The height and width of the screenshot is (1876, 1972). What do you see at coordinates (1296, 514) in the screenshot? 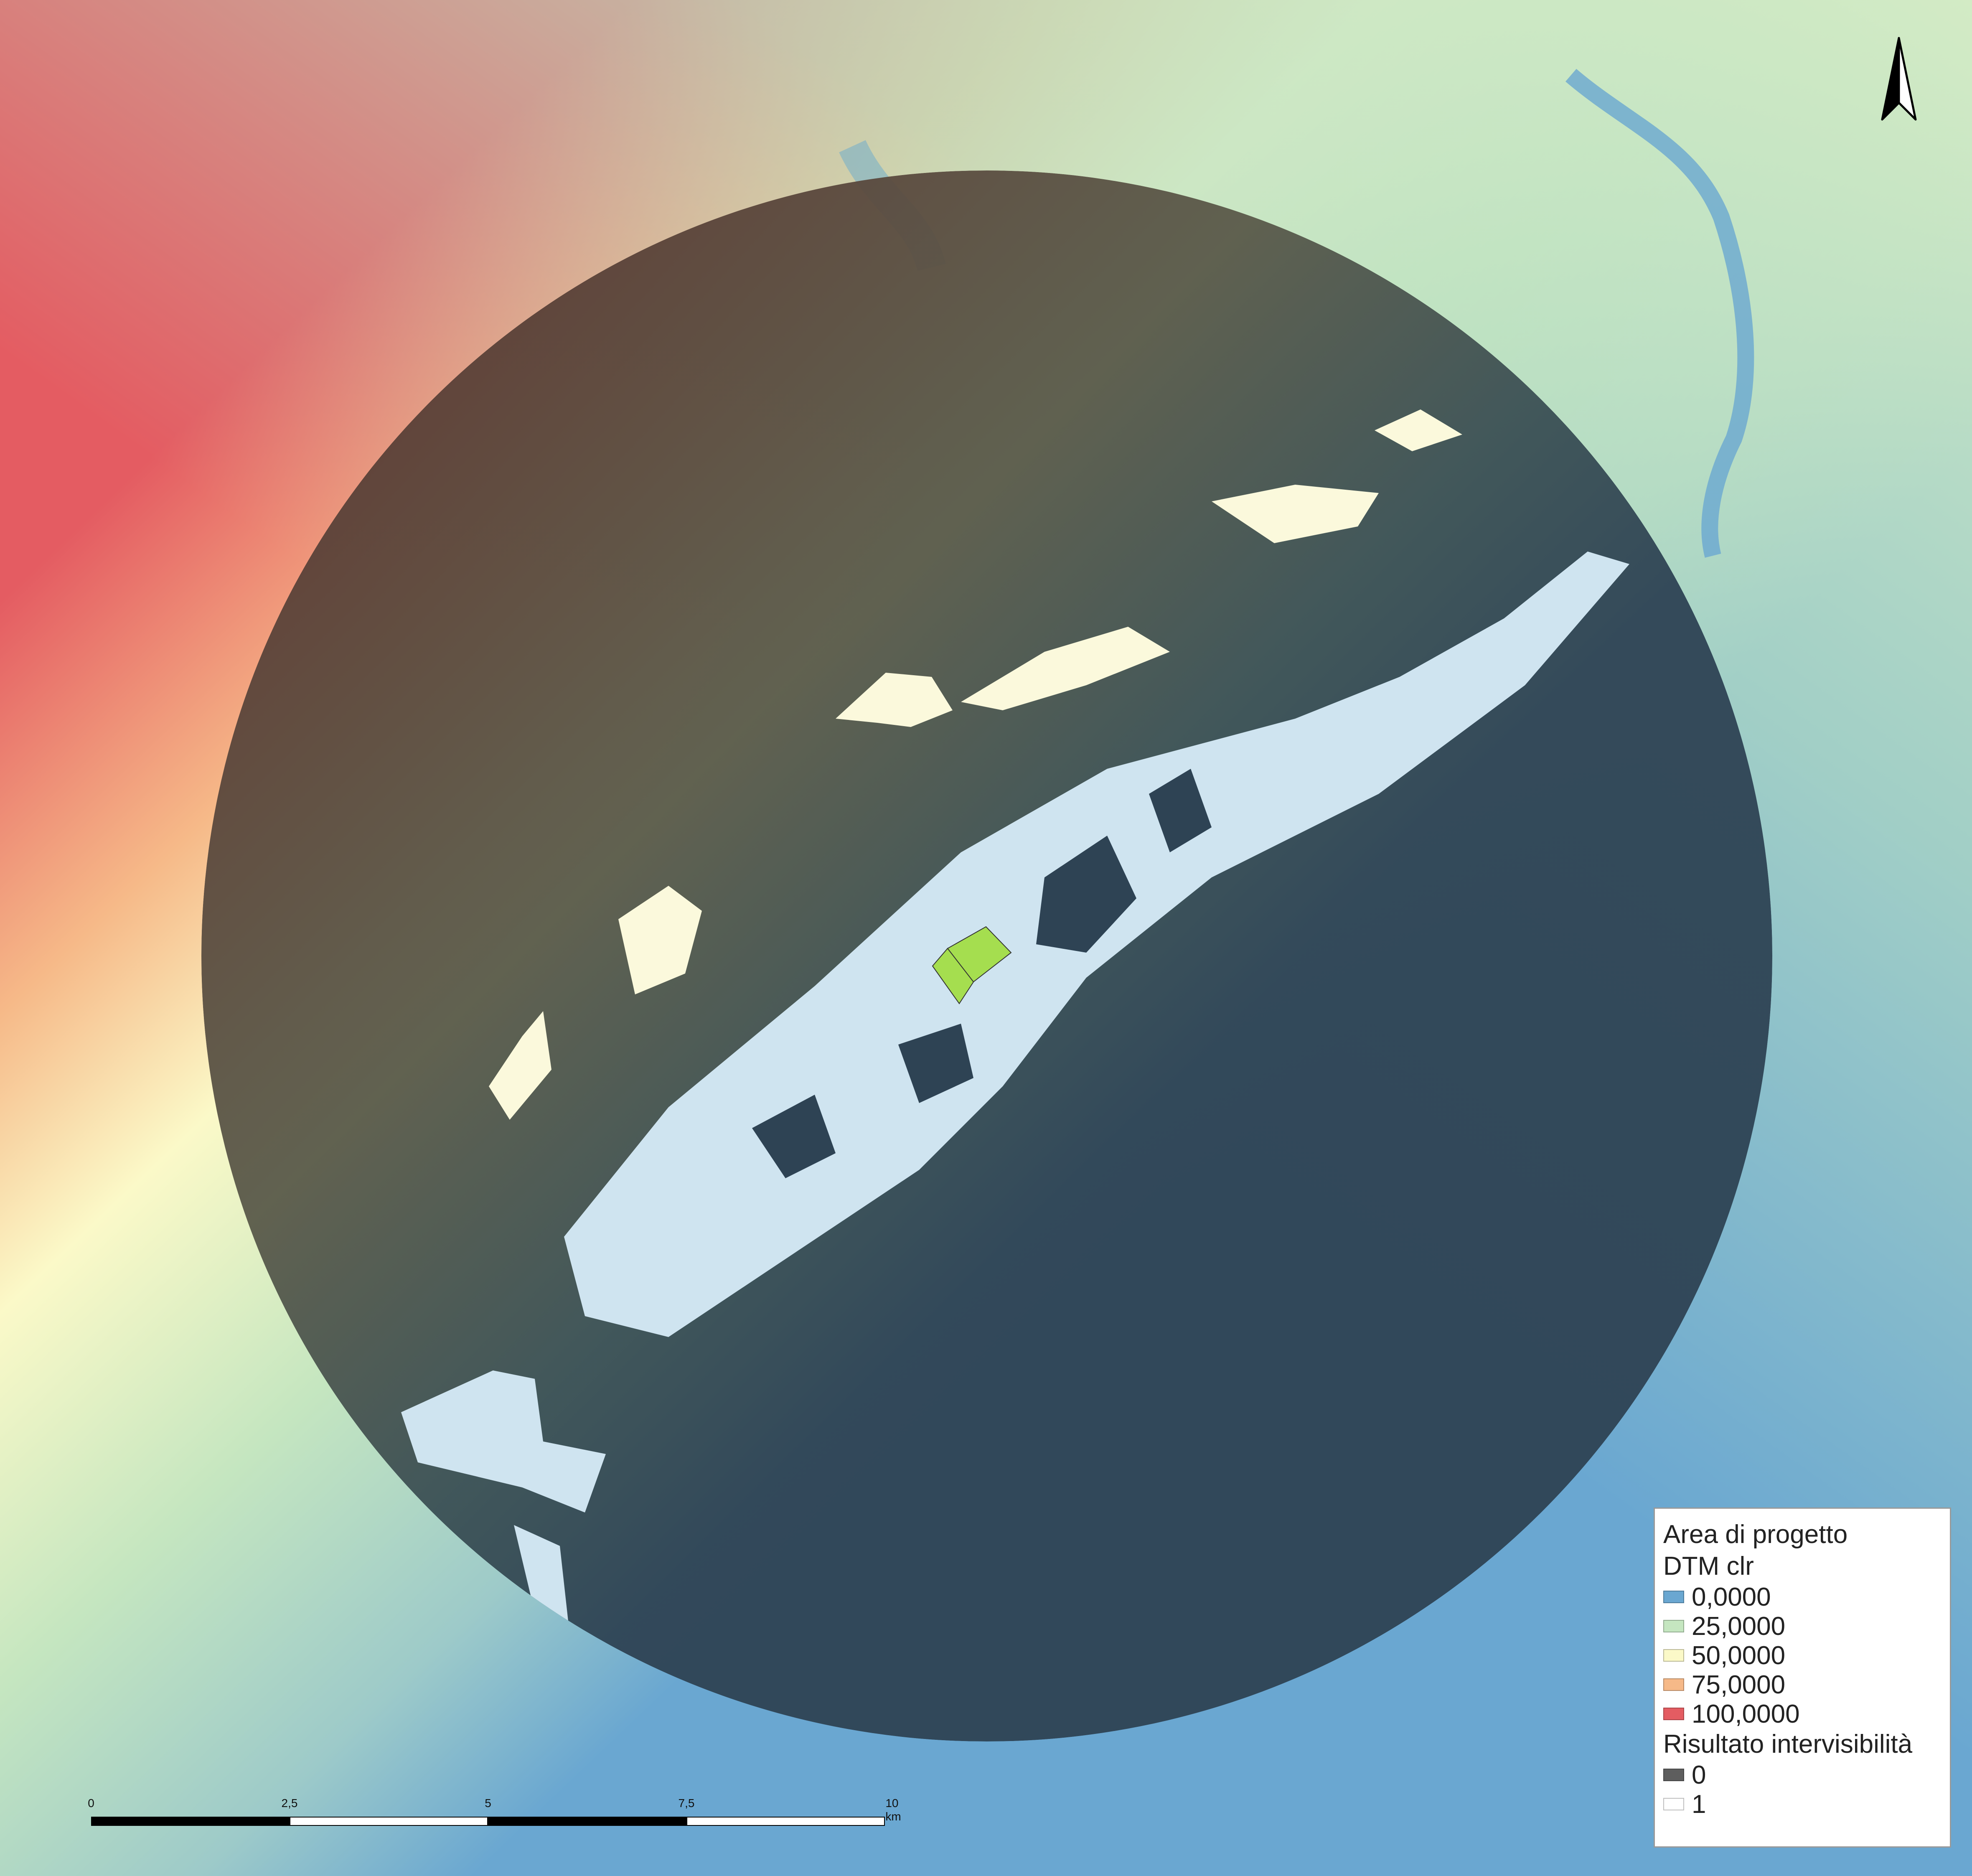
I see `visible-patch-n3` at bounding box center [1296, 514].